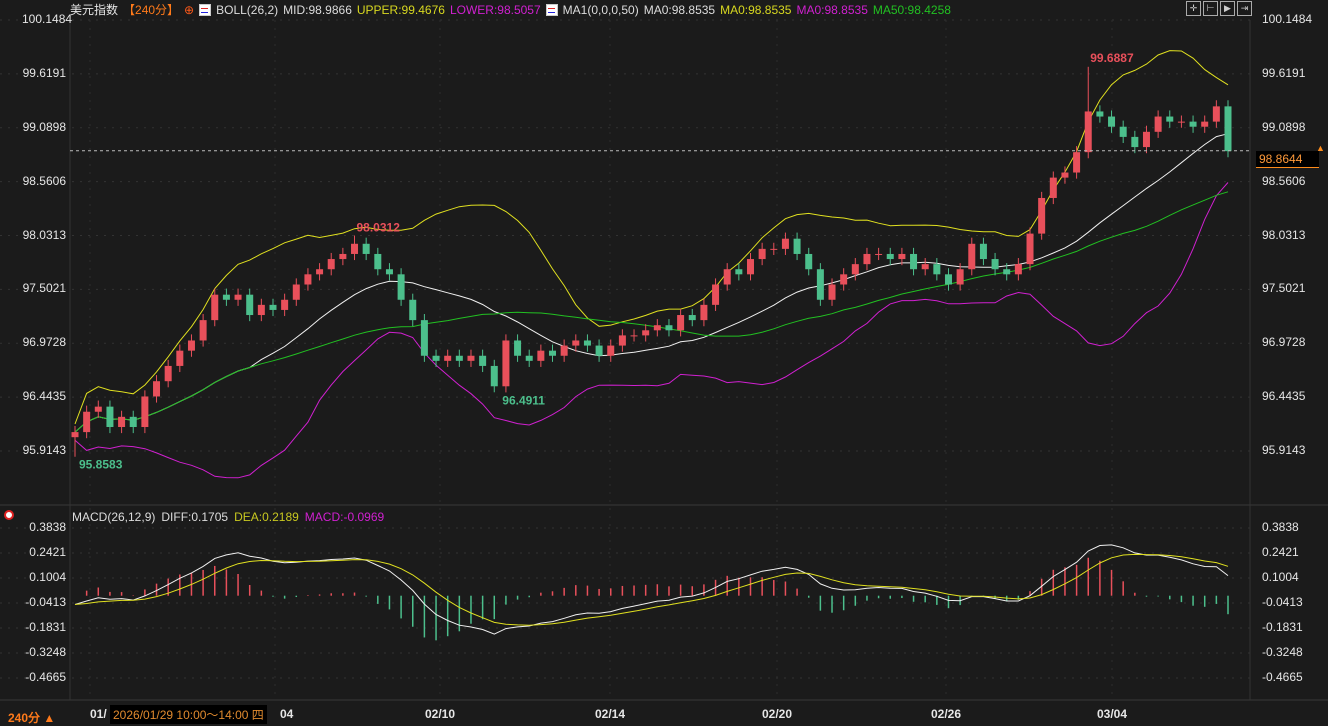 The width and height of the screenshot is (1328, 726). Describe the element at coordinates (523, 400) in the screenshot. I see `low-annotation: 96.4911` at that location.